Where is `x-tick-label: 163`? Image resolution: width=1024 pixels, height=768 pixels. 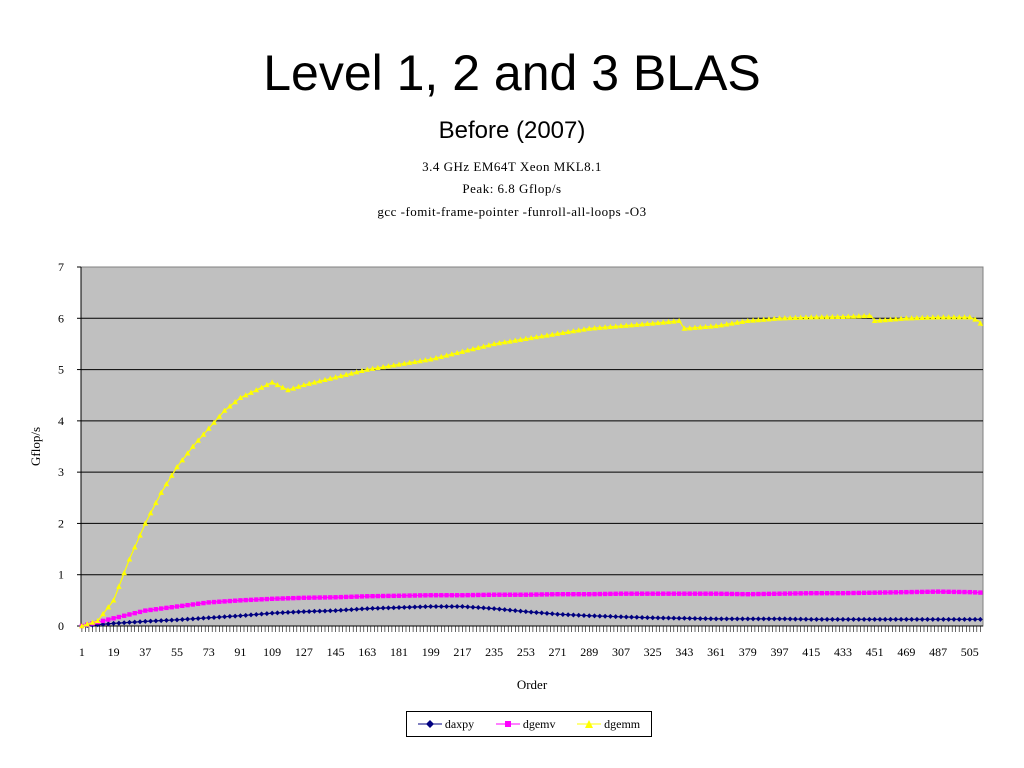
x-tick-label: 163 is located at coordinates (367, 652).